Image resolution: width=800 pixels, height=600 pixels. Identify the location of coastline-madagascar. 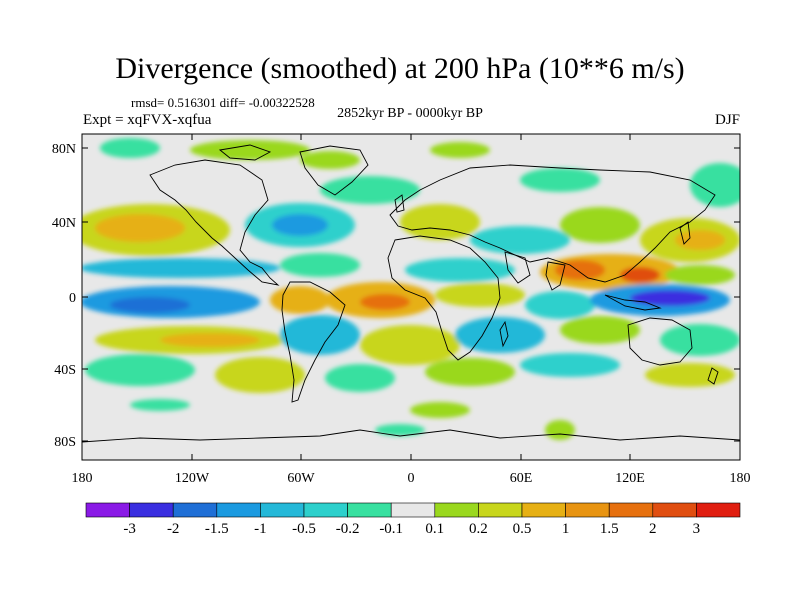
(504, 334).